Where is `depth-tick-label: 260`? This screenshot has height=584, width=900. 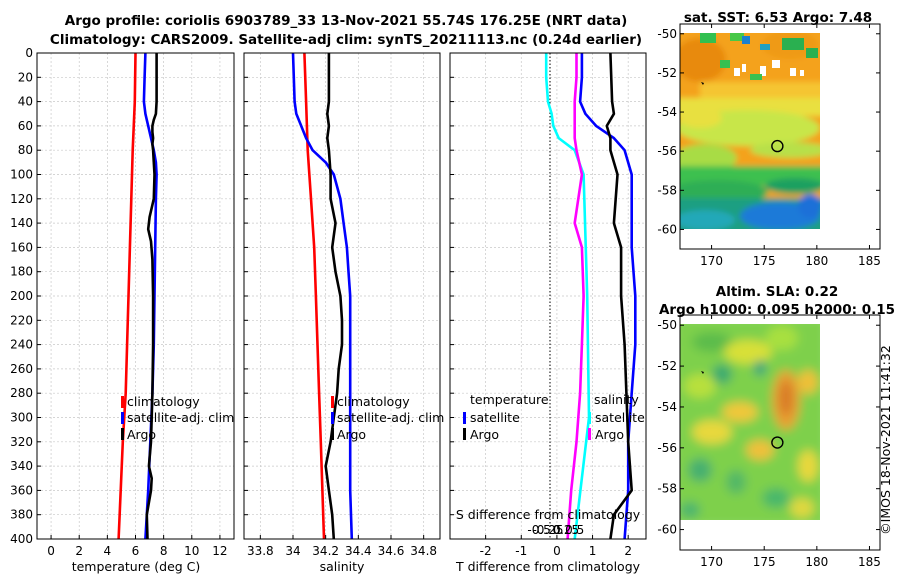
depth-tick-label: 260 is located at coordinates (21, 369).